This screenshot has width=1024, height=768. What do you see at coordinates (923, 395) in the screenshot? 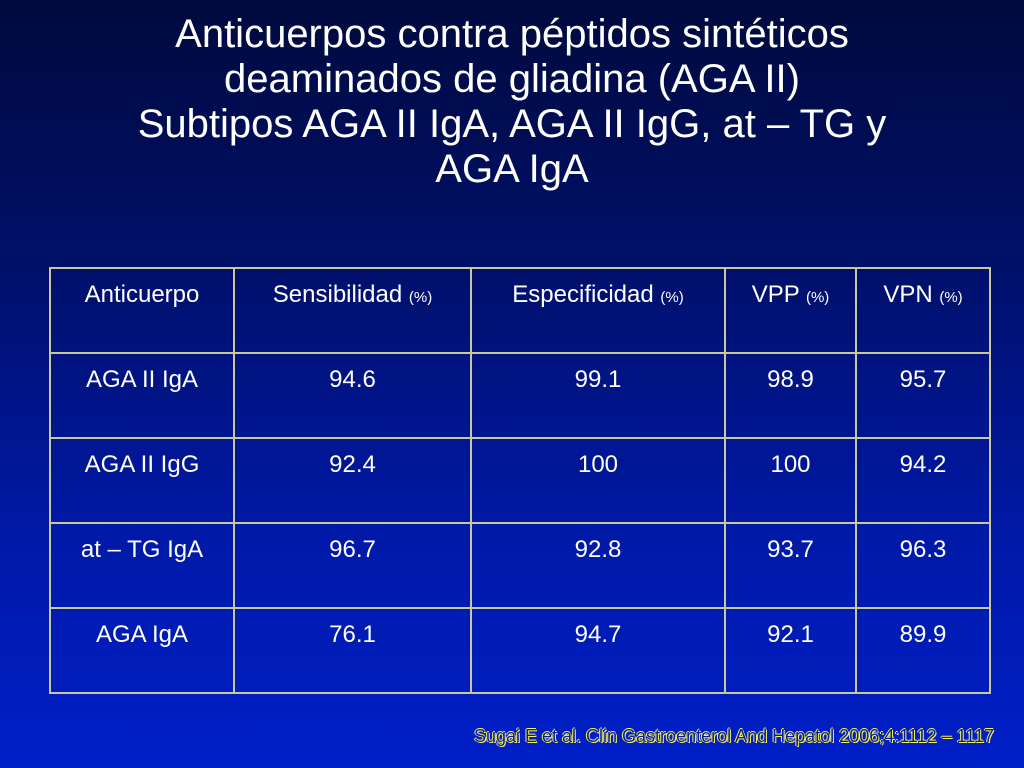
I see `cell-vpn: 95.7` at bounding box center [923, 395].